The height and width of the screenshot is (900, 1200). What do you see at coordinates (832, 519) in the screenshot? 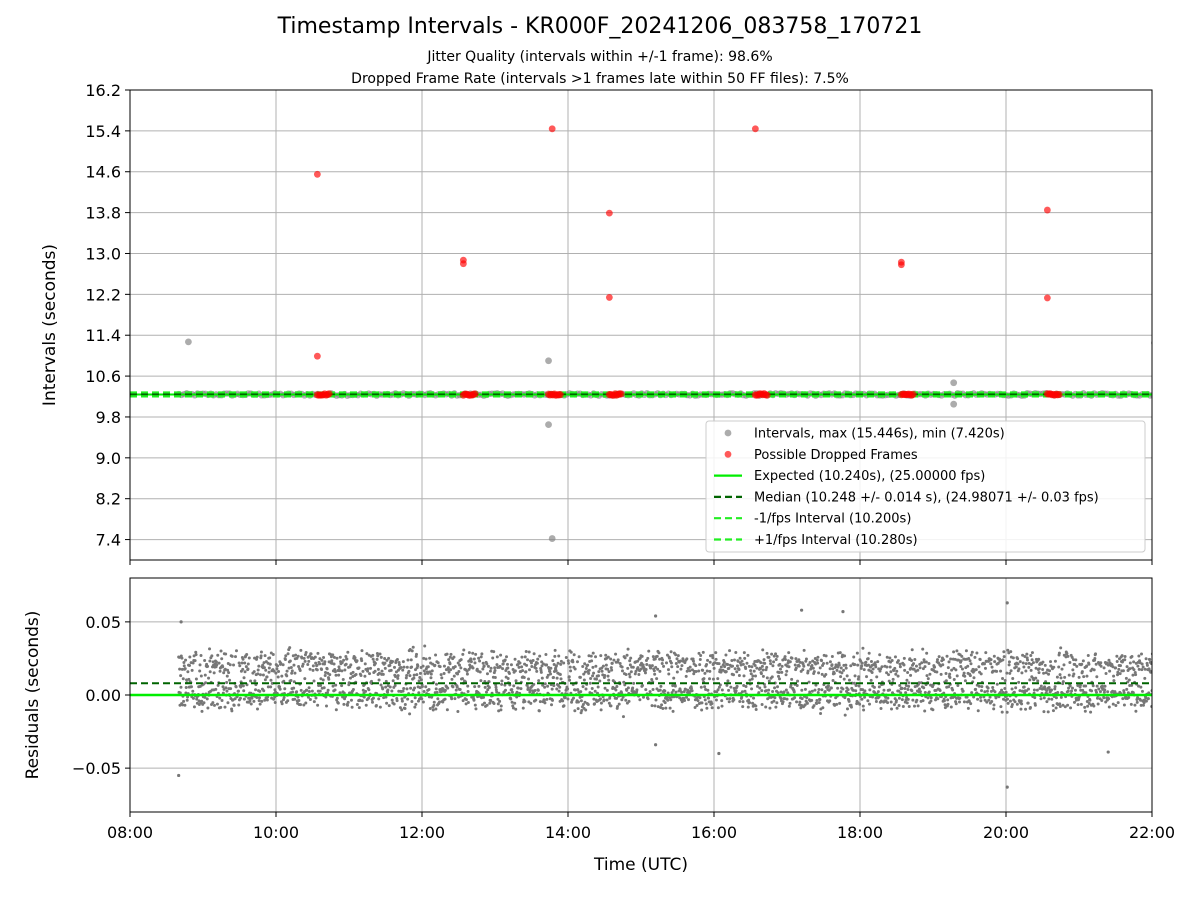
I see `legend-label: -1/fps Interval (10.200s)` at bounding box center [832, 519].